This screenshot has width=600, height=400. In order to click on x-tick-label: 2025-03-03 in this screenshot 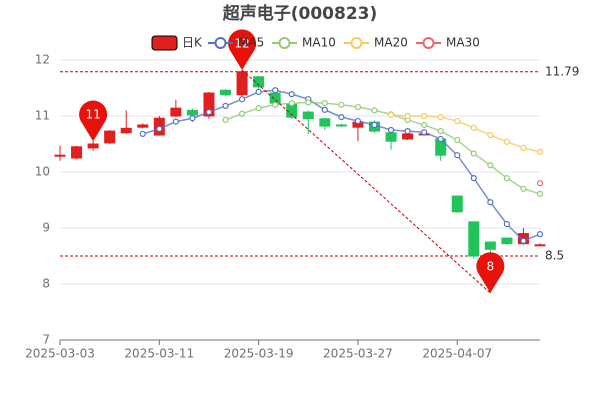, I will do `click(60, 354)`.